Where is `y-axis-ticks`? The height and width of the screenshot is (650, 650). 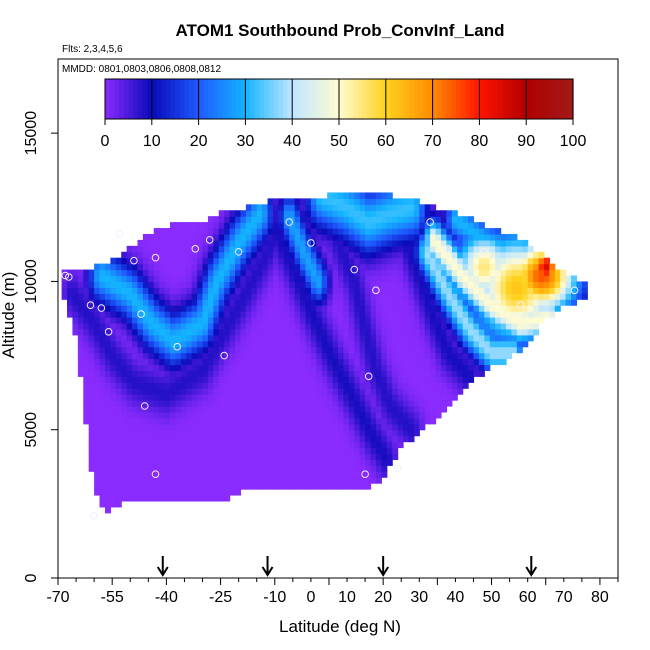 y-axis-ticks is located at coordinates (54, 355).